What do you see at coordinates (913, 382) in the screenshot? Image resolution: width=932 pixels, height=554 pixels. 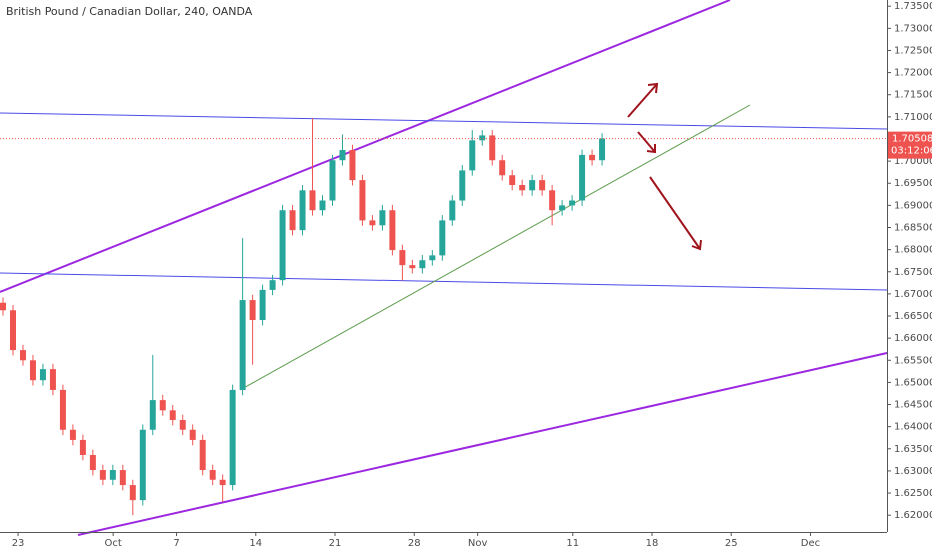 I see `y-tick-label: 1.65000` at bounding box center [913, 382].